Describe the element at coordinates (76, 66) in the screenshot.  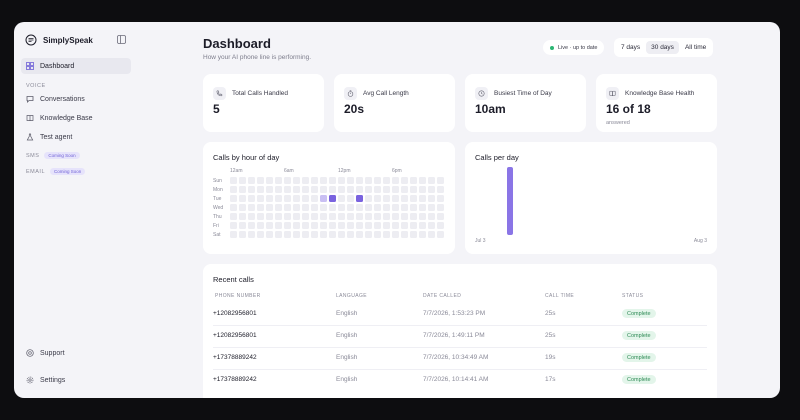
I see `sidebar-item-dashboard: Dashboard` at that location.